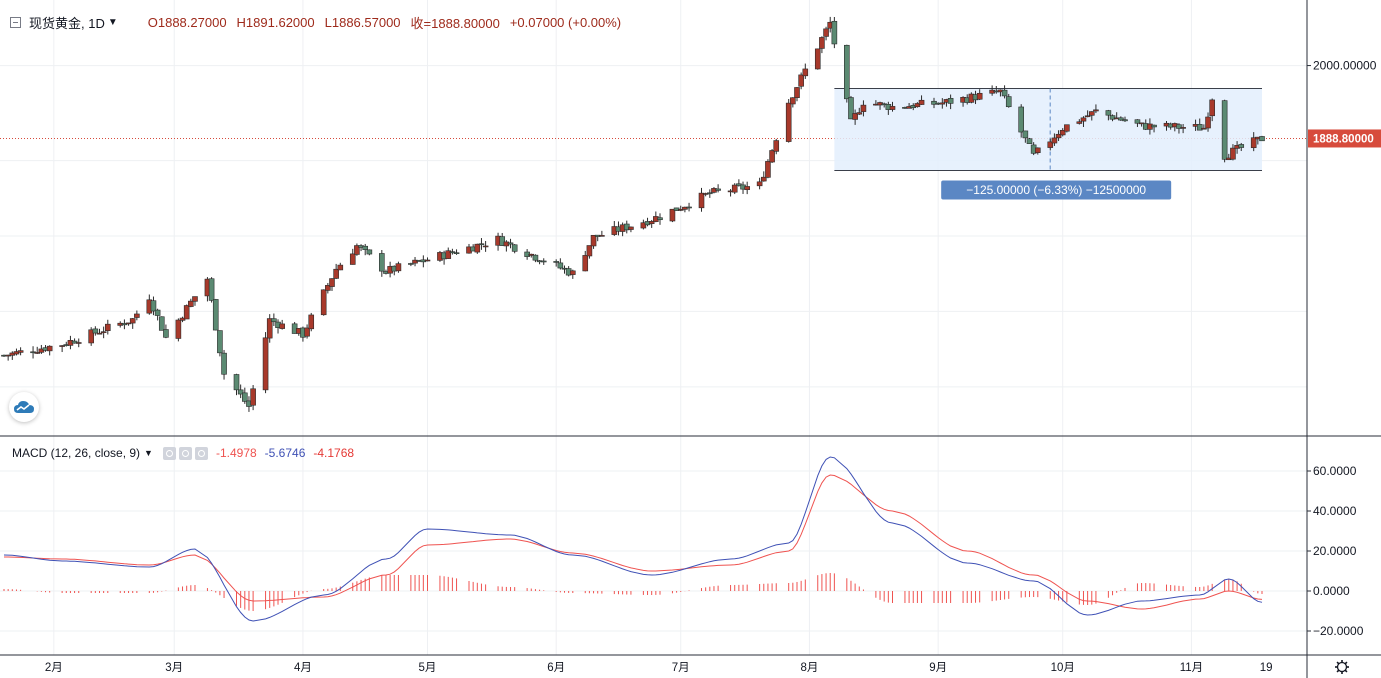 This screenshot has width=1381, height=678. I want to click on last-price-badge, so click(1344, 138).